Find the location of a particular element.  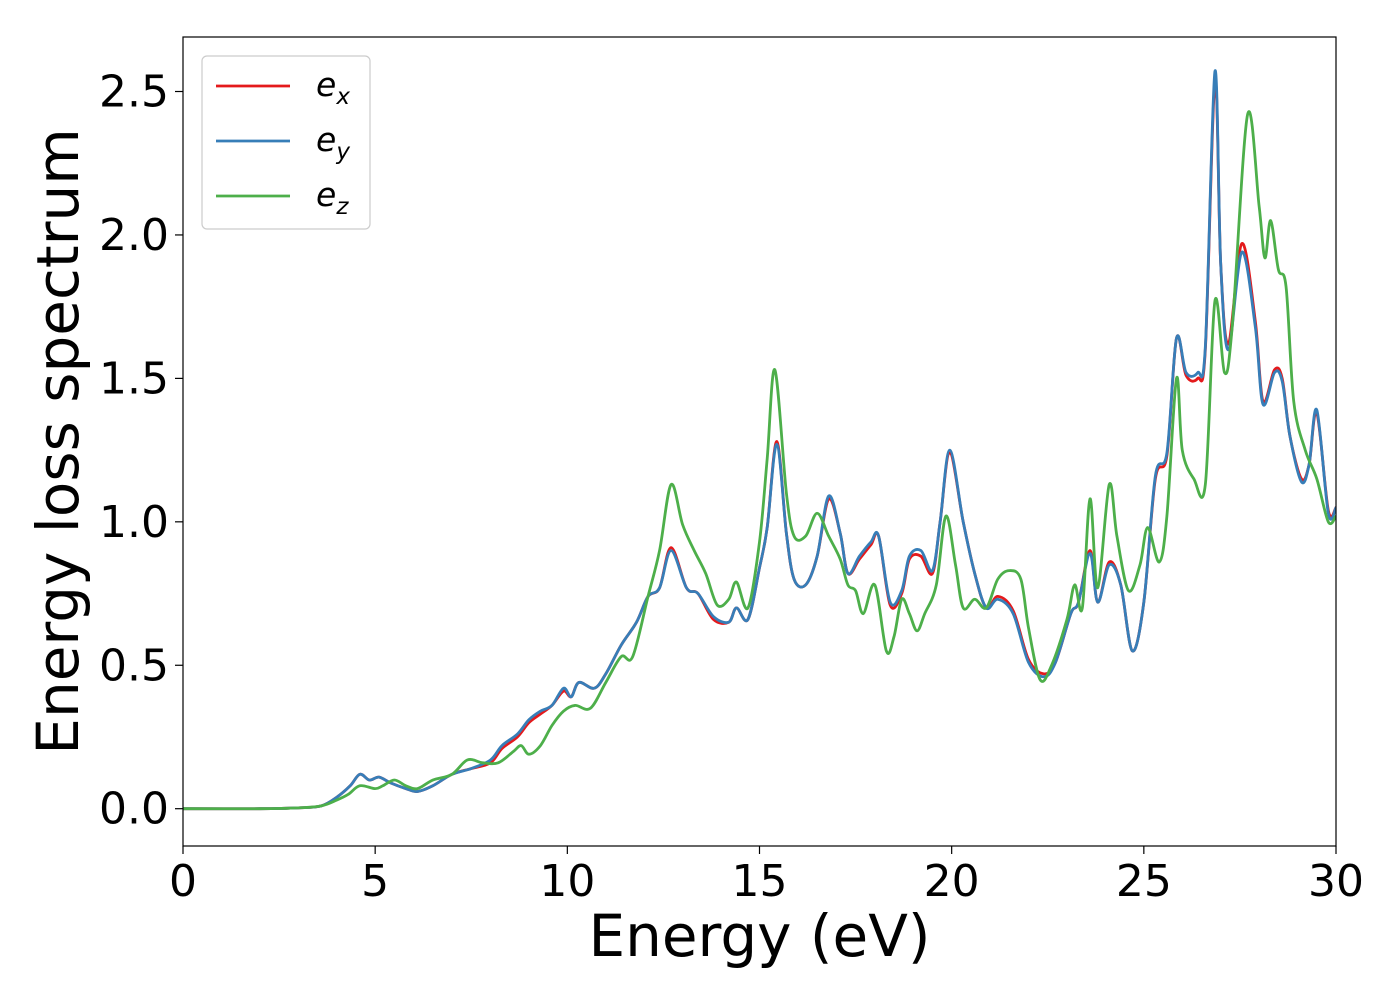

x-tick-label: 10 is located at coordinates (567, 881).